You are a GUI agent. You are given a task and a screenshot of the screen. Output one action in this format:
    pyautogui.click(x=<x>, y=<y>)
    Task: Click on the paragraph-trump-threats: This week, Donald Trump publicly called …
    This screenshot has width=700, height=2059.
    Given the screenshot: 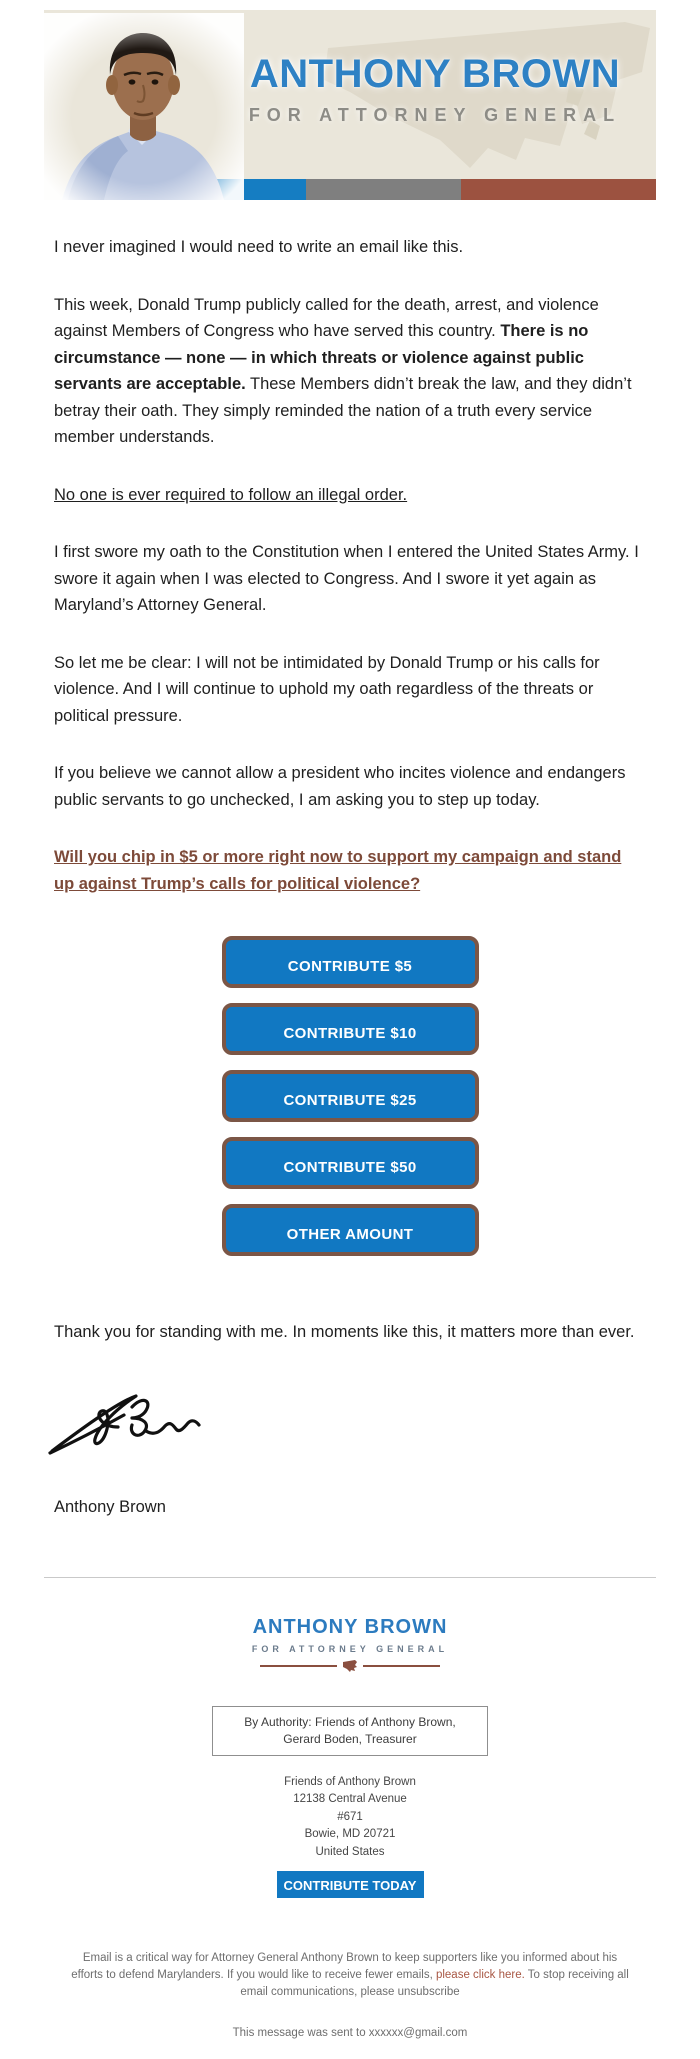 What is the action you would take?
    pyautogui.click(x=350, y=371)
    